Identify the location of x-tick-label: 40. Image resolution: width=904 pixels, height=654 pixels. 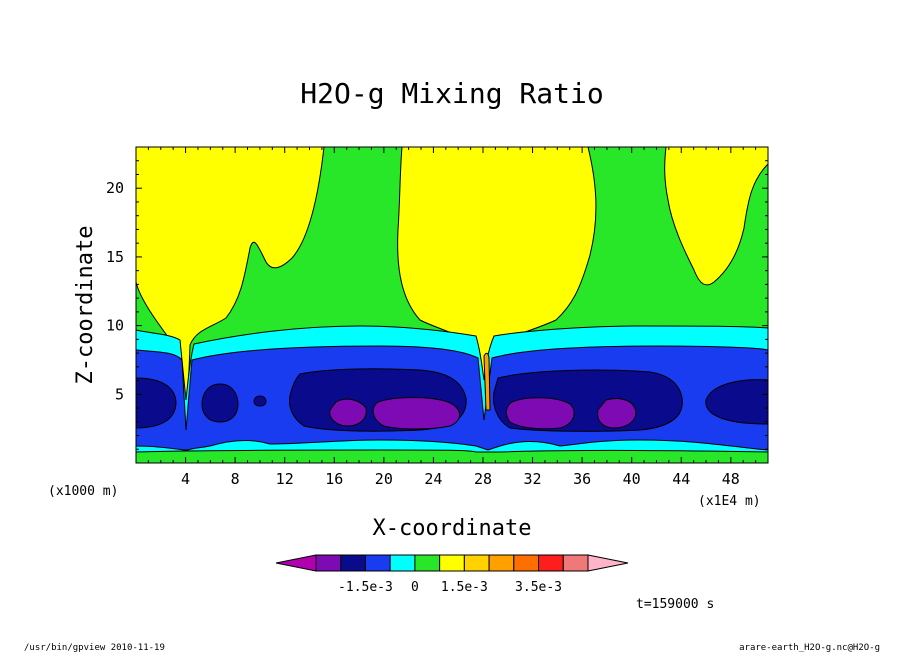
(632, 479).